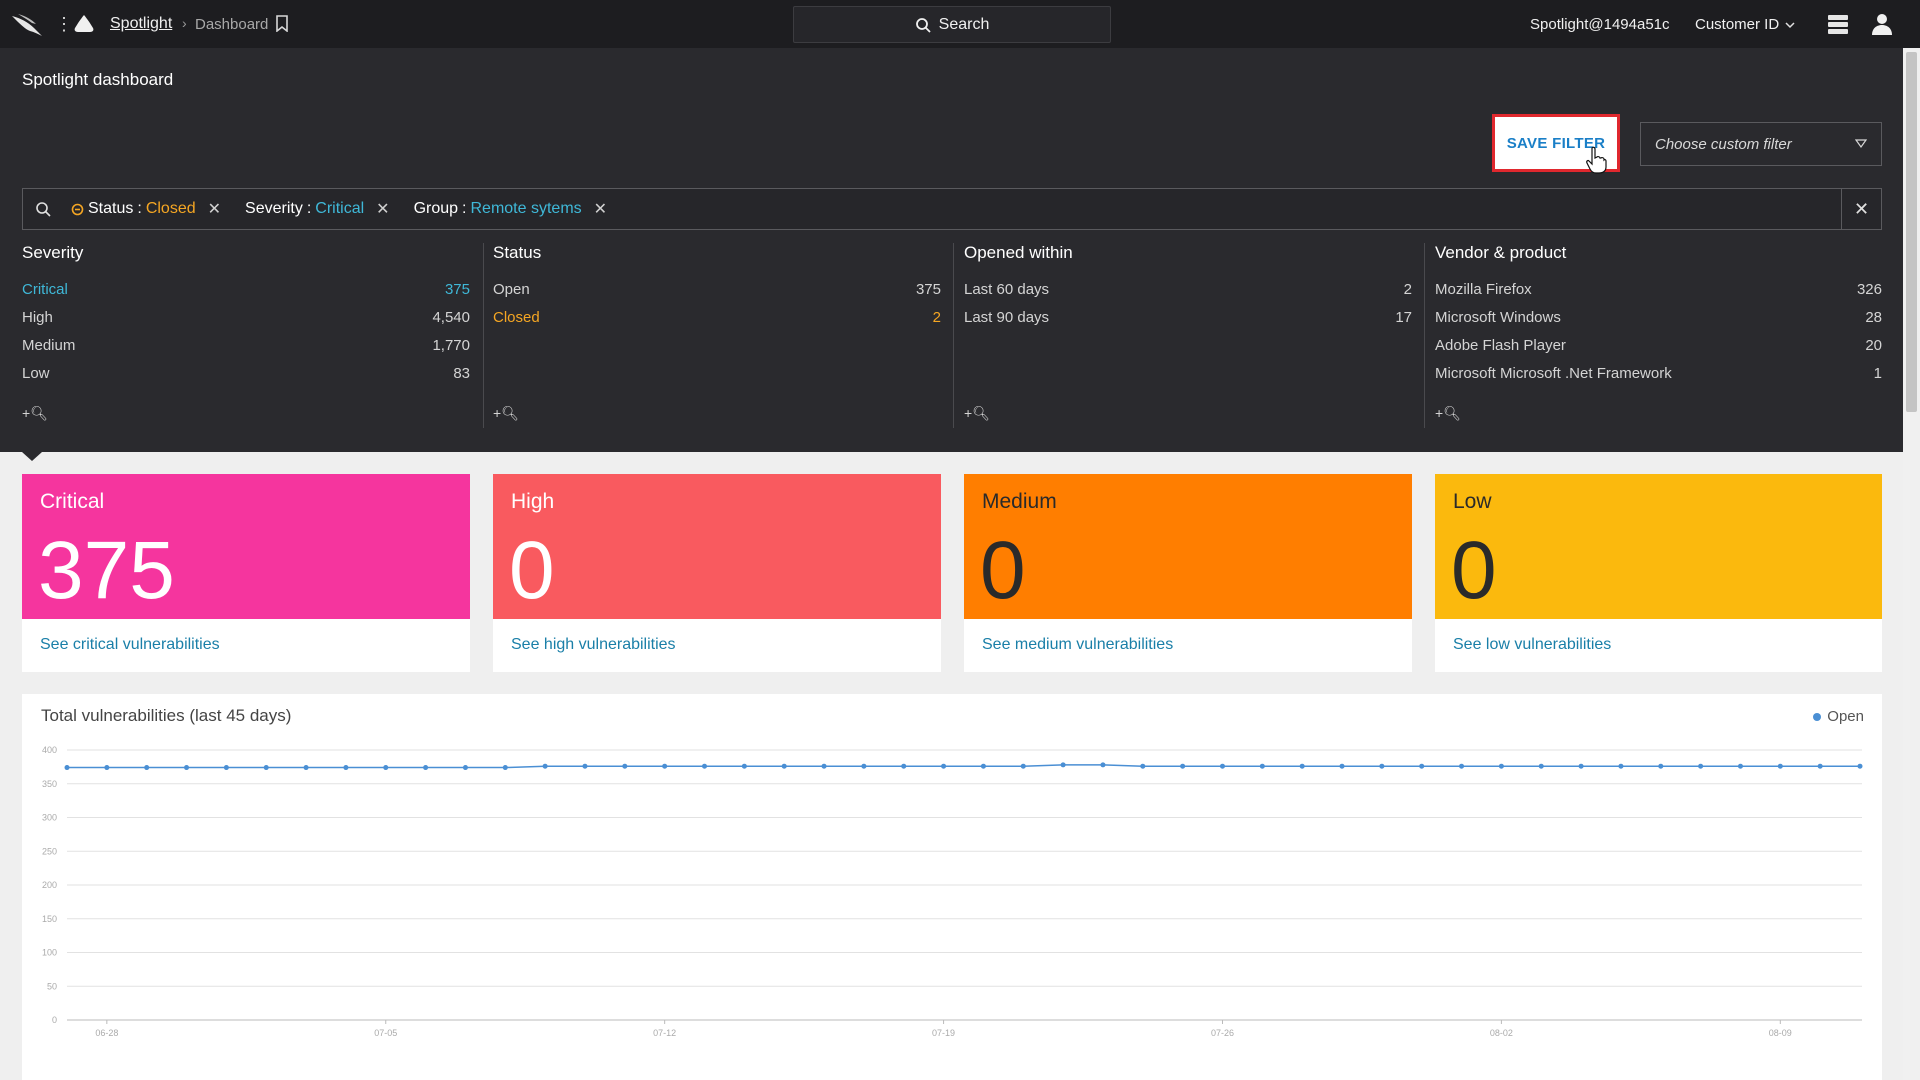 This screenshot has height=1080, width=1920. Describe the element at coordinates (1188, 317) in the screenshot. I see `facet-row-90-days: Last 90 days 17` at that location.